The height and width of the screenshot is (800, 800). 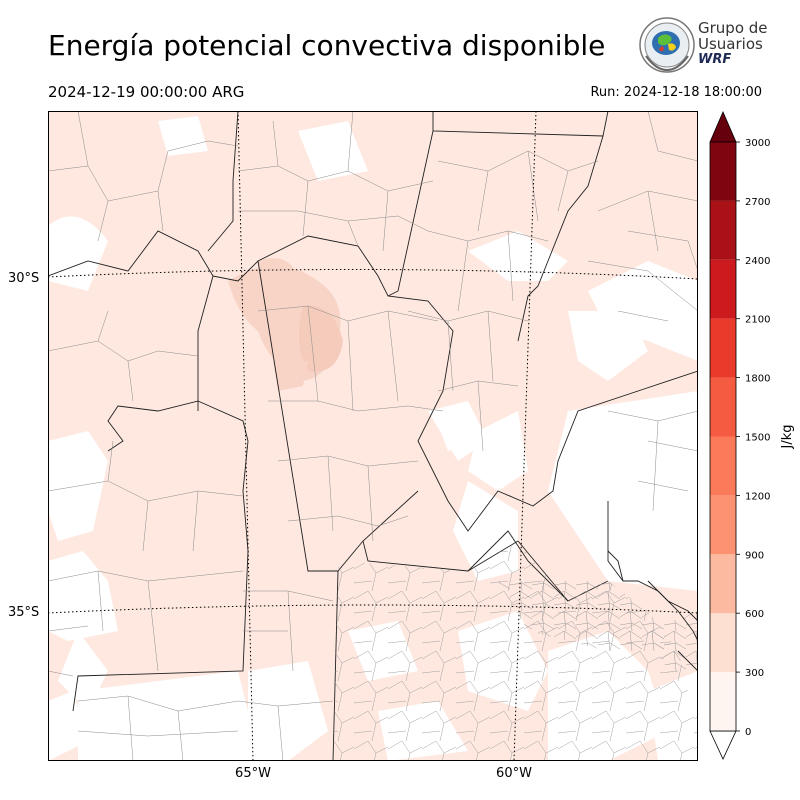 I want to click on lon-label-65w: 65°W, so click(x=253, y=773).